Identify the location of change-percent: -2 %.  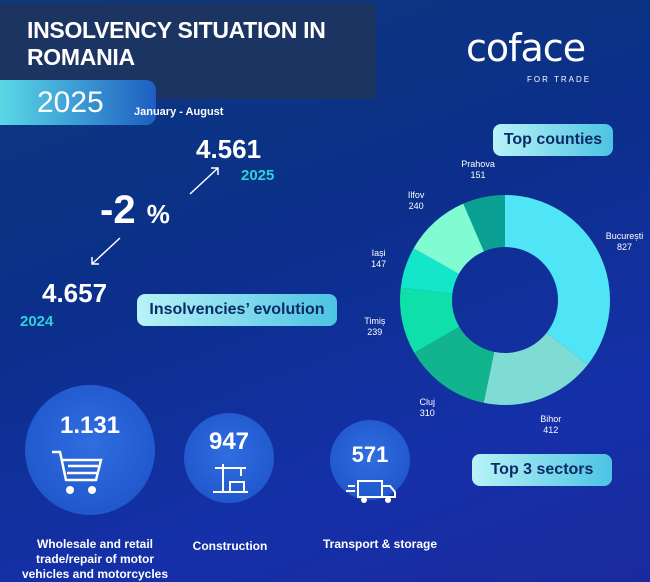
(135, 210).